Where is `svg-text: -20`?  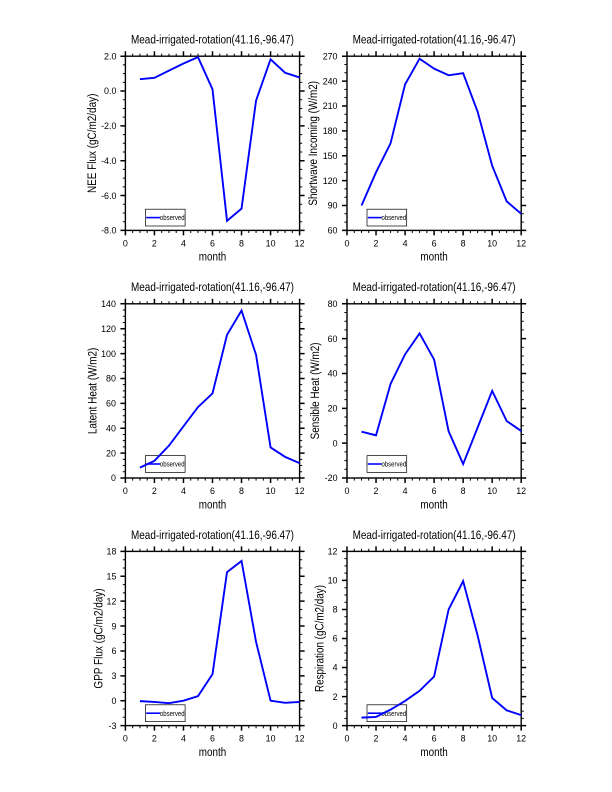
svg-text: -20 is located at coordinates (331, 478).